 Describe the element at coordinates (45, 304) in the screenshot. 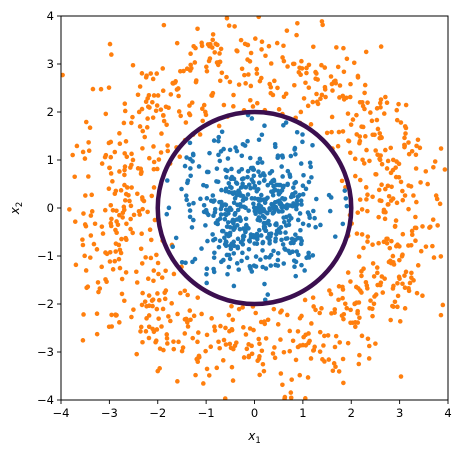

I see `y-tick-label: −2` at that location.